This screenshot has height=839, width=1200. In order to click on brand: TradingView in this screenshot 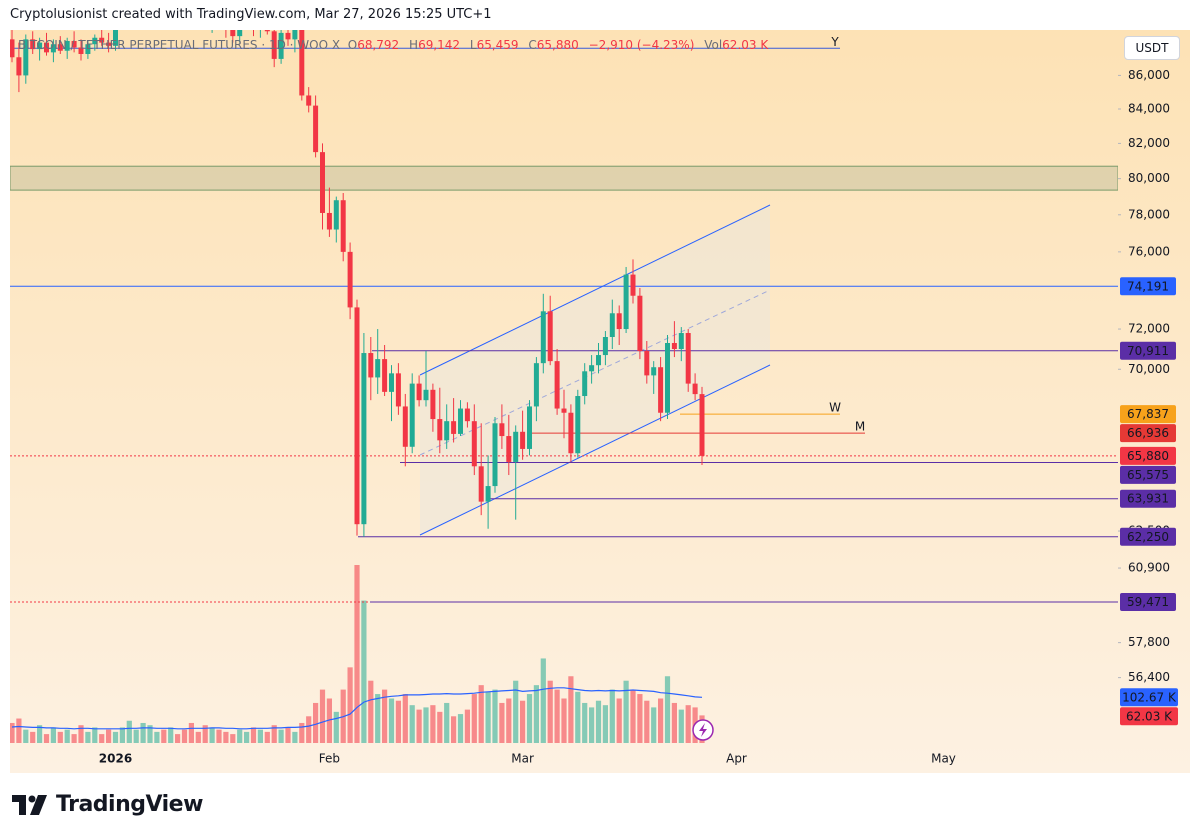, I will do `click(107, 804)`.